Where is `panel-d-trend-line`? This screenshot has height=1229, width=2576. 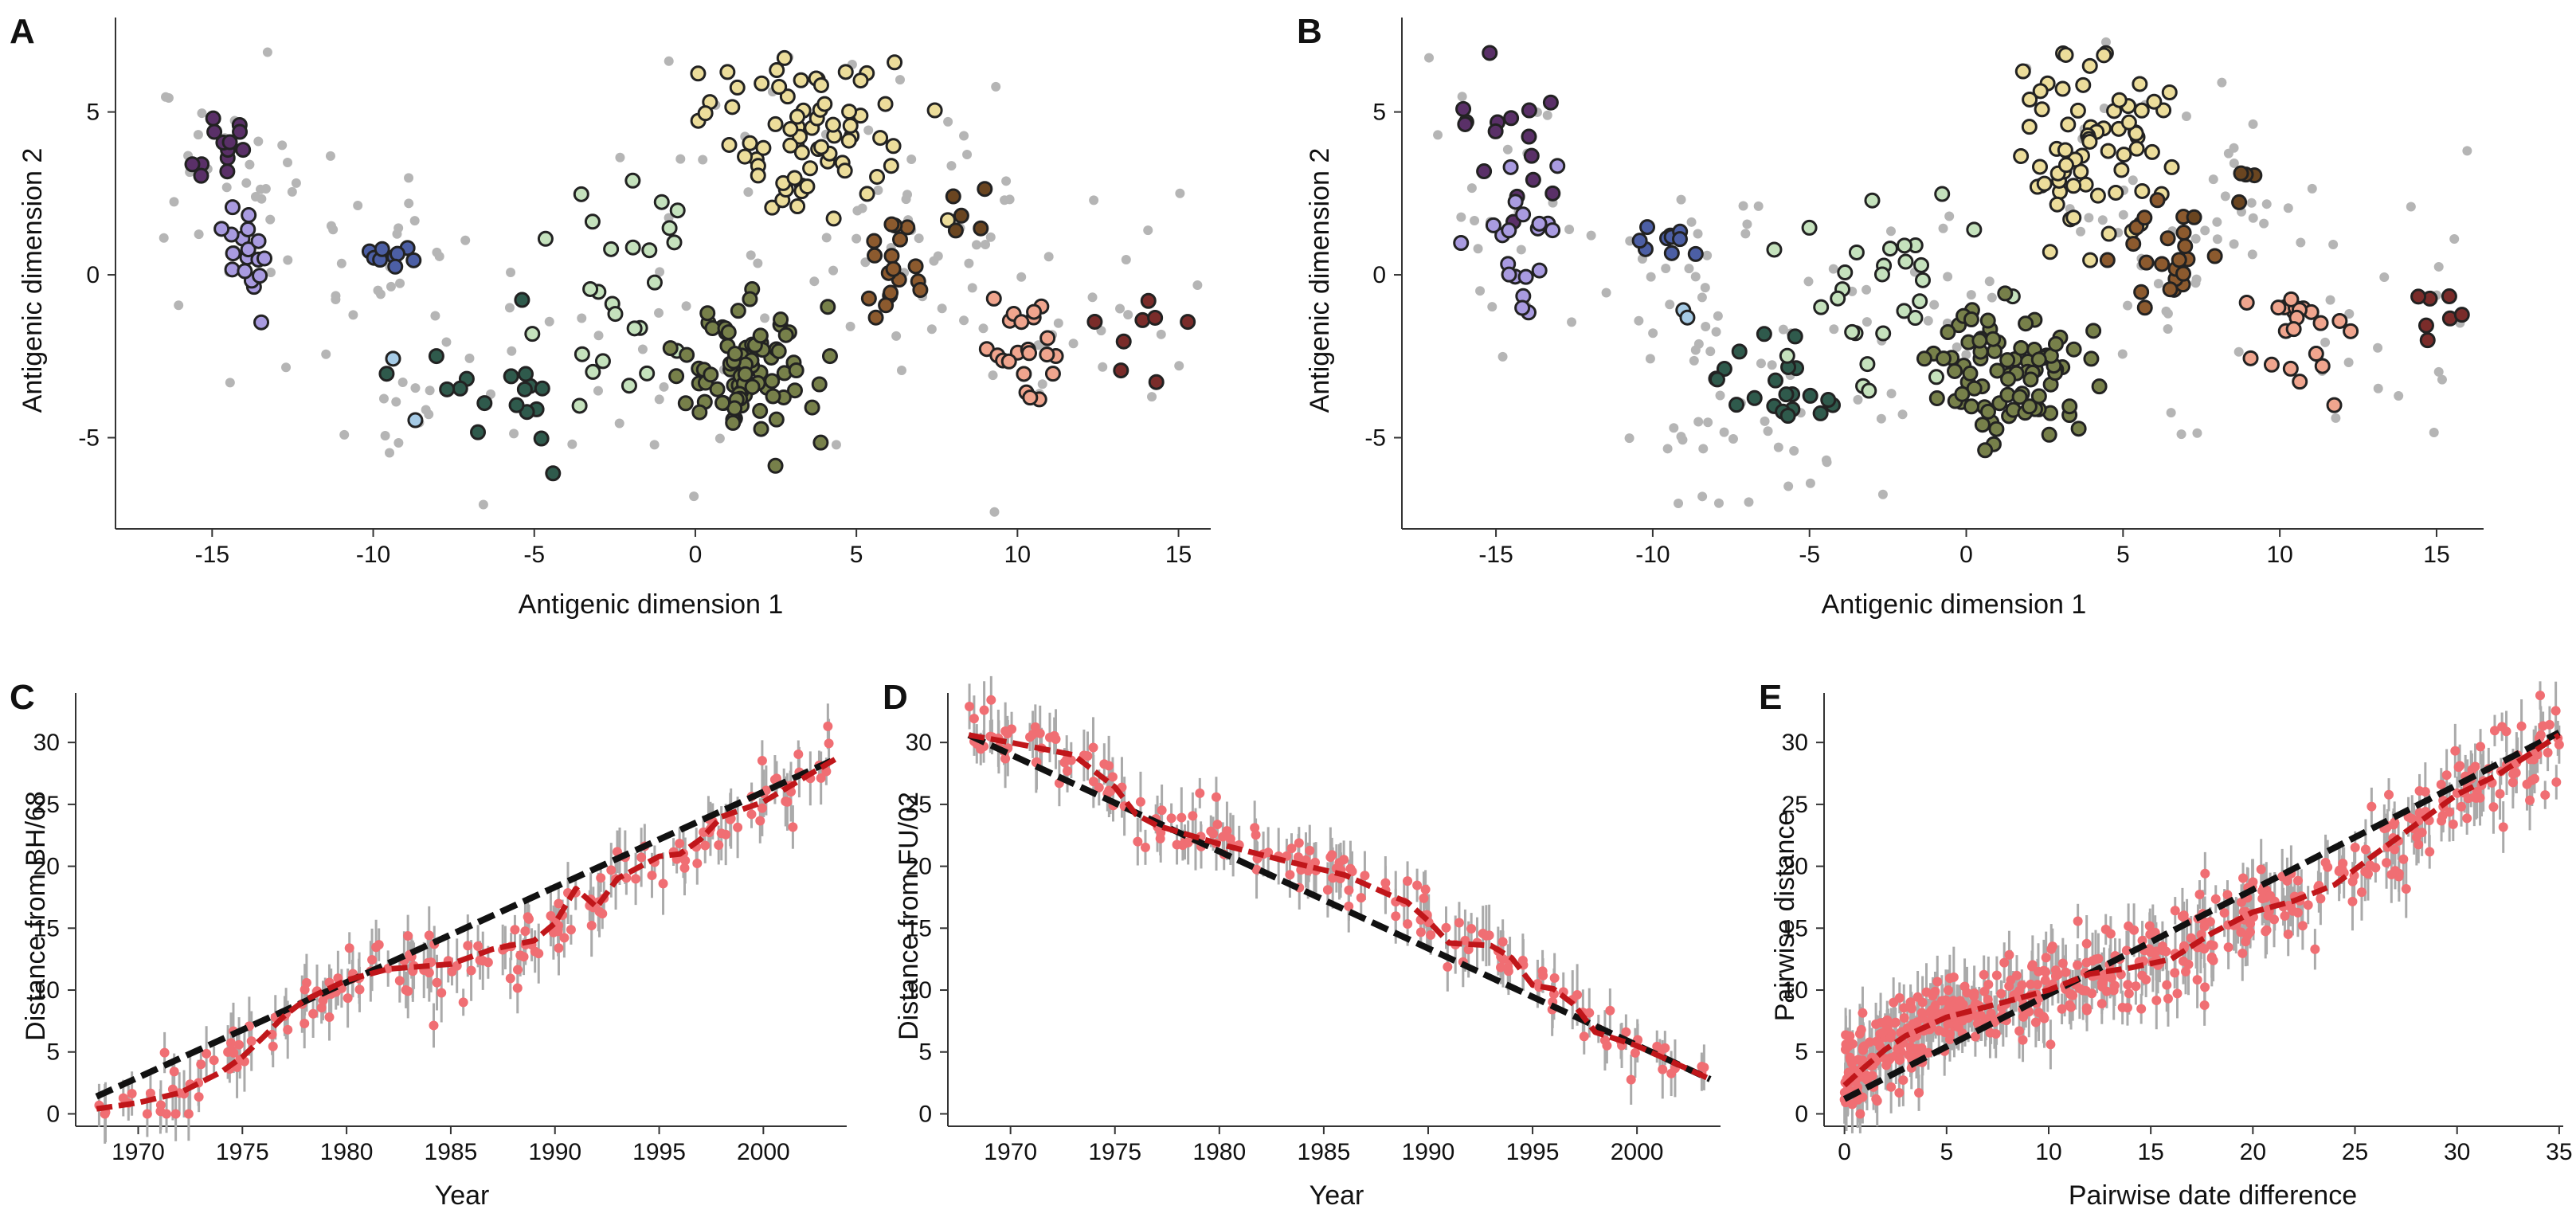 panel-d-trend-line is located at coordinates (1339, 907).